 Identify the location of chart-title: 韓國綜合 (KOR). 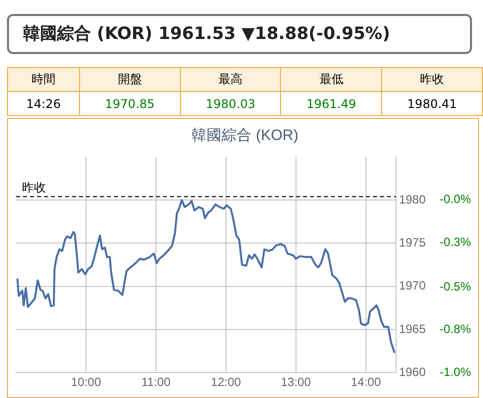
(245, 135).